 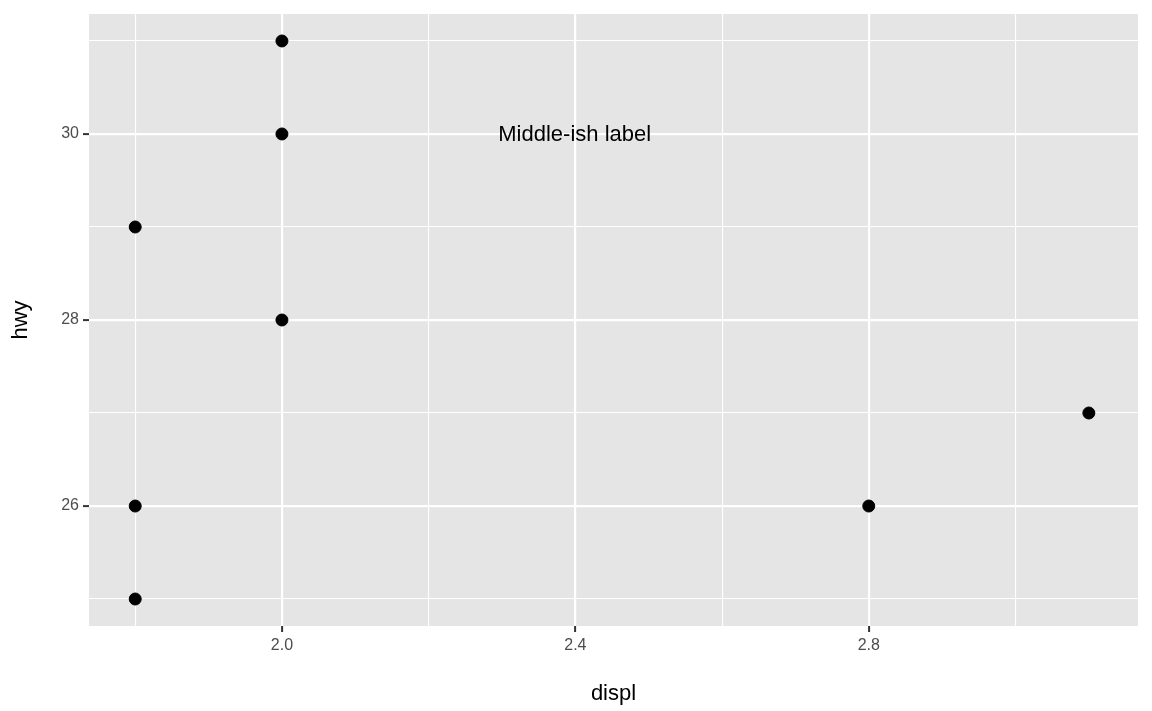 I want to click on y-tick-label: 26, so click(x=70, y=505).